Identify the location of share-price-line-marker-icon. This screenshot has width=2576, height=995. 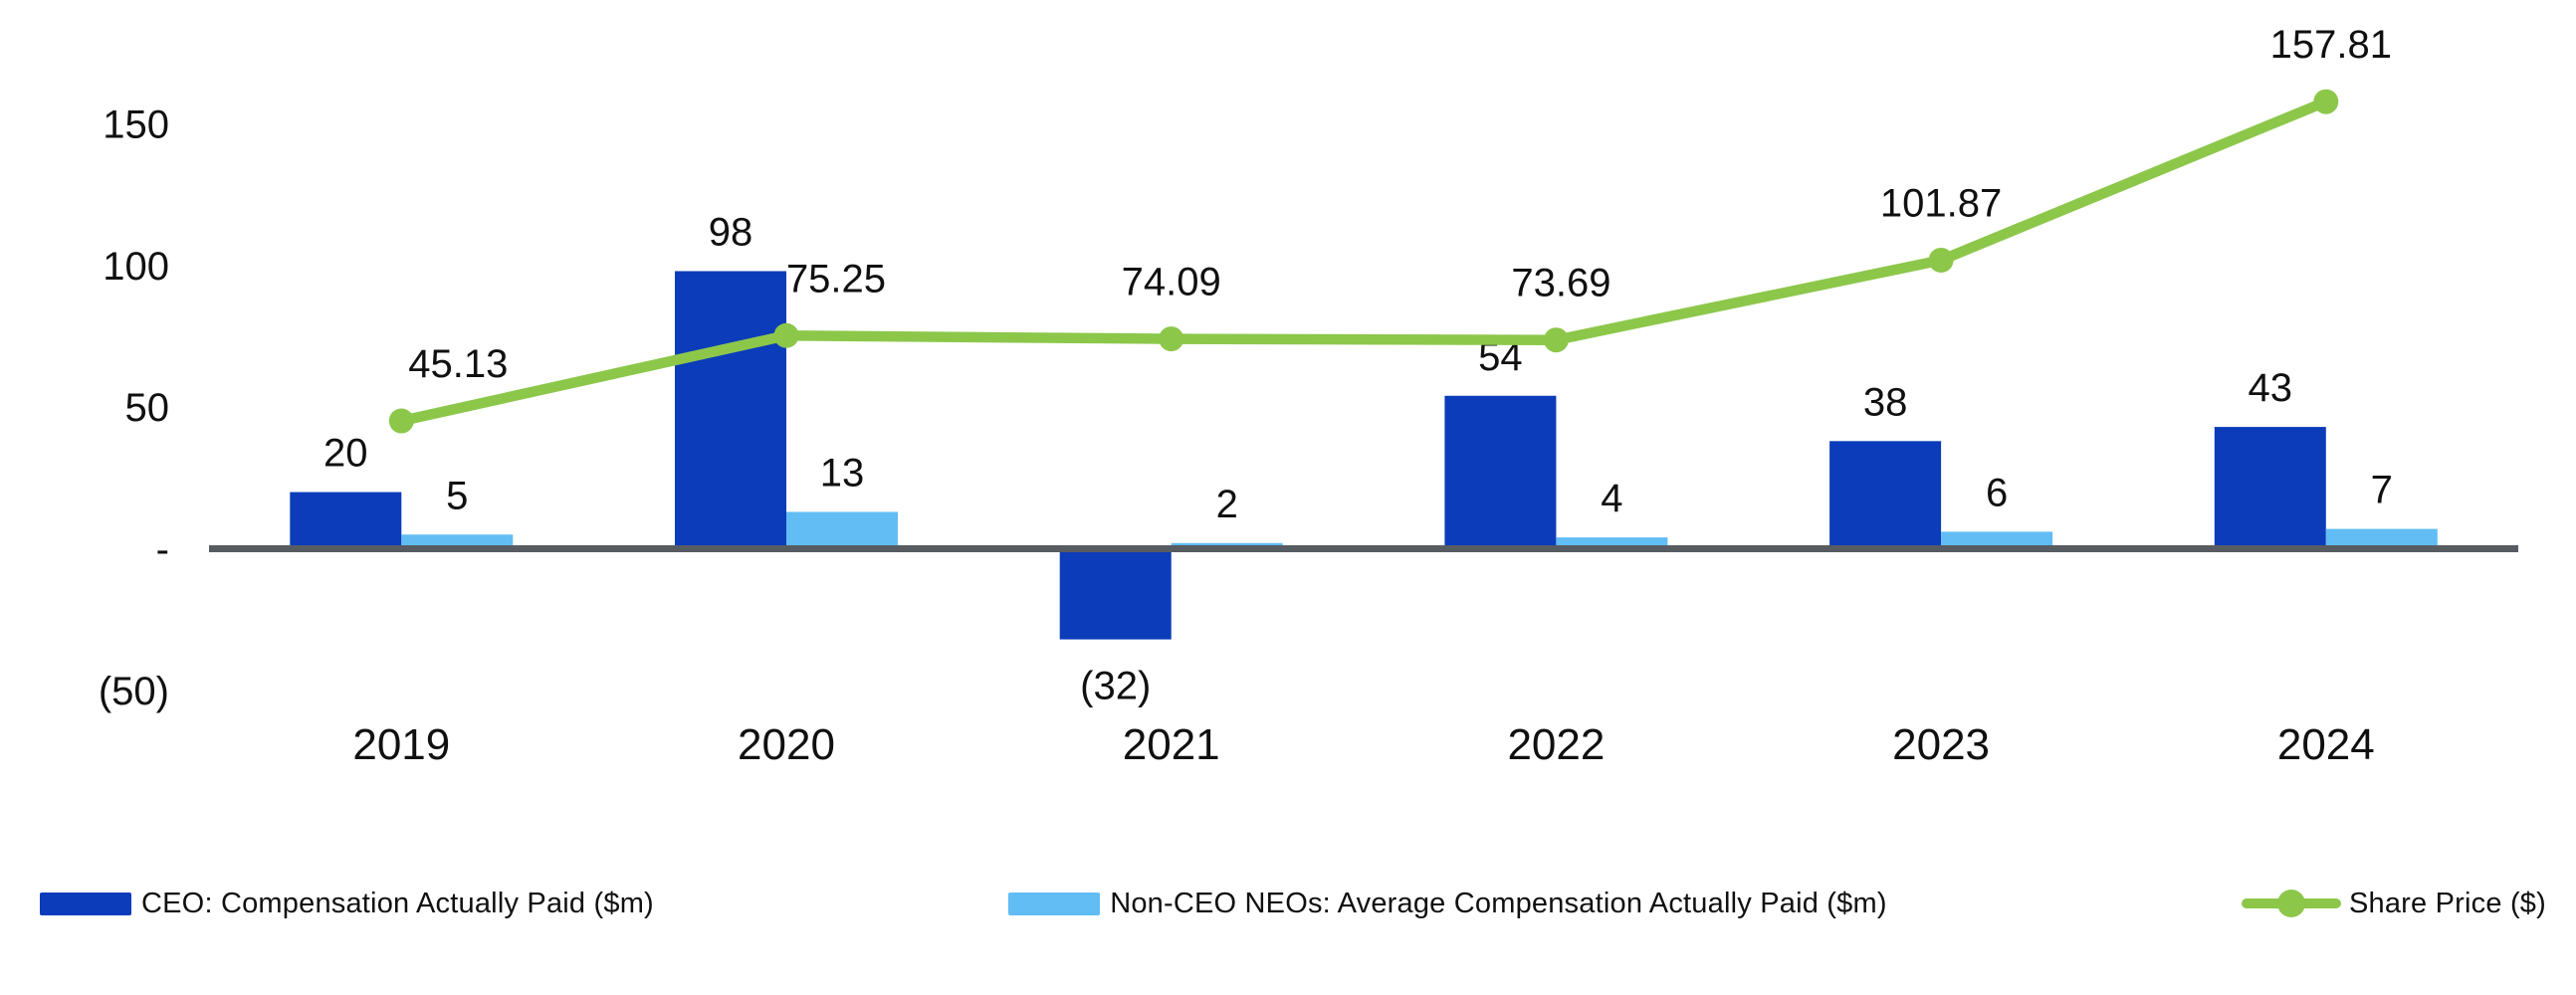
(2291, 903).